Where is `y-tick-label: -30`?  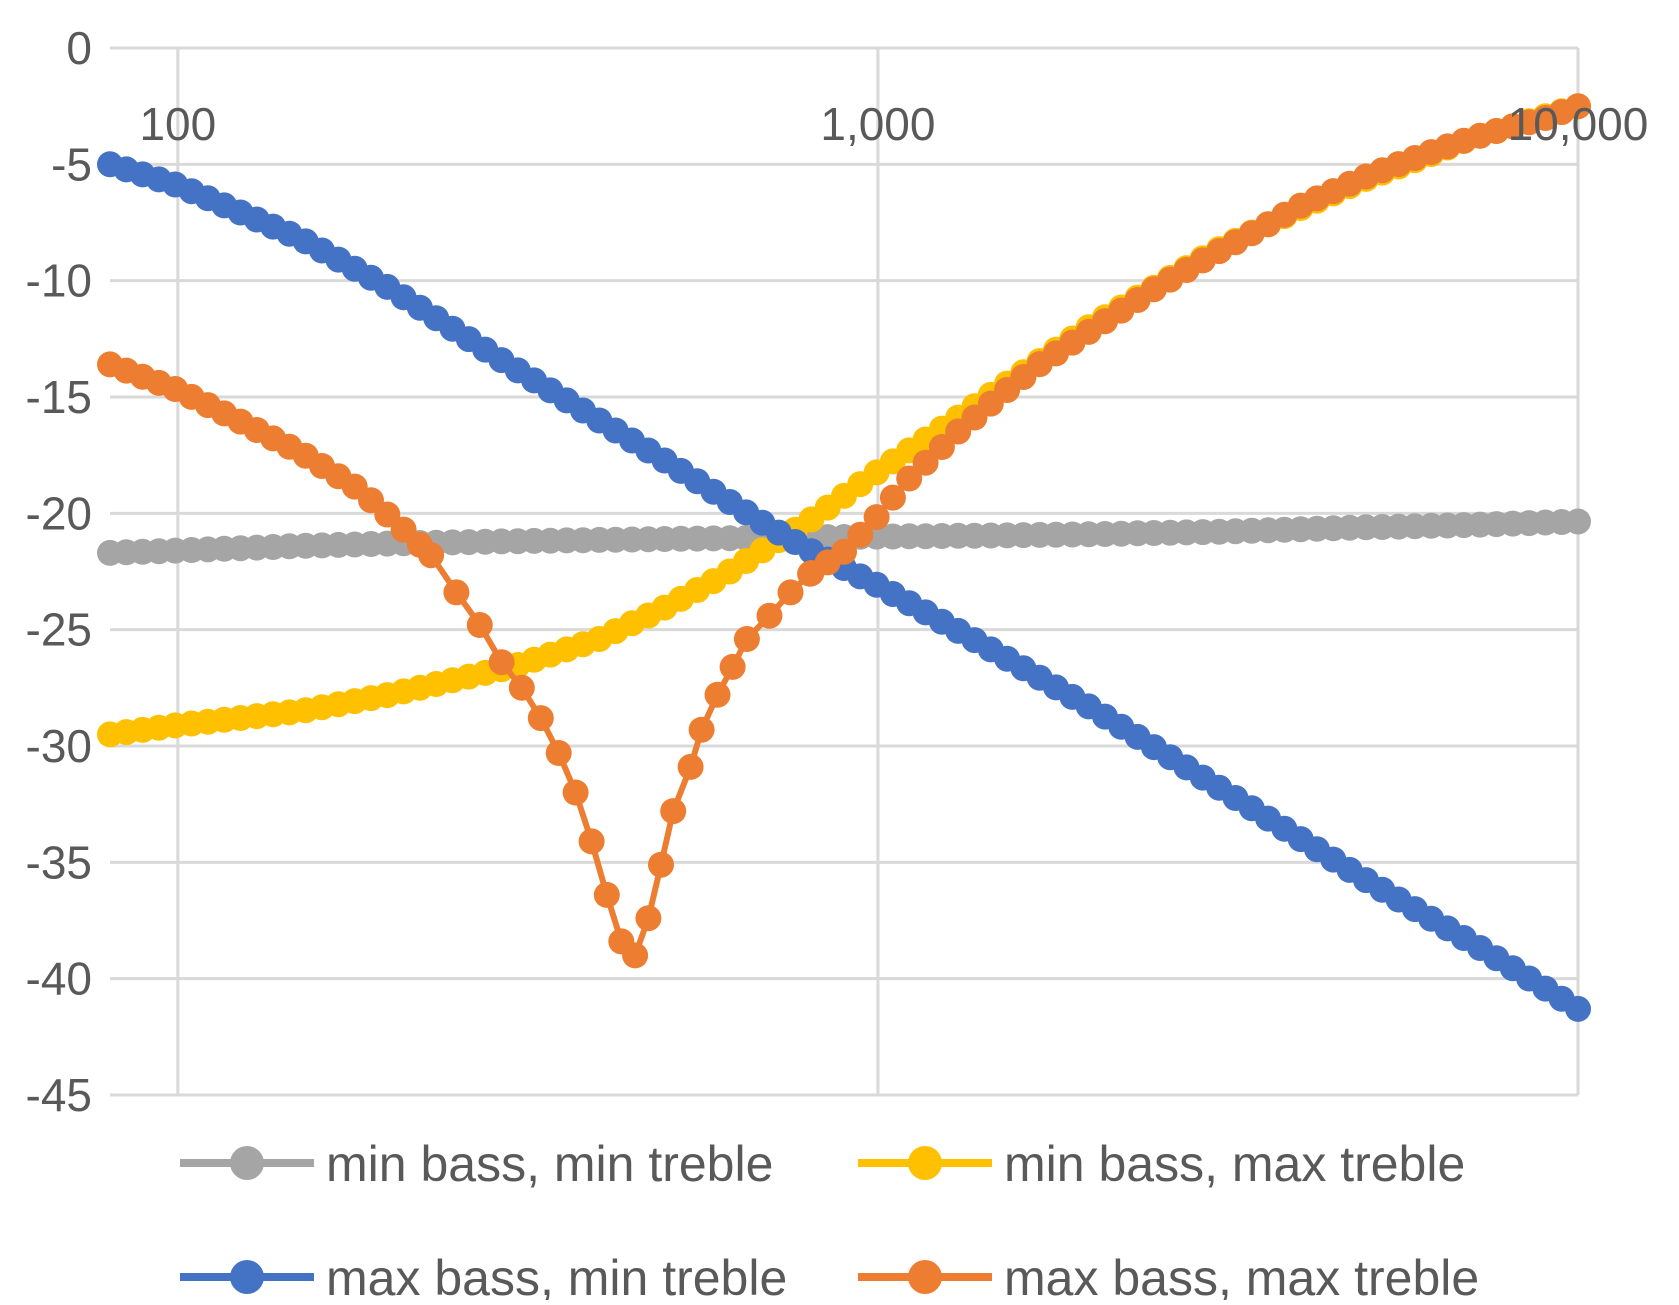
y-tick-label: -30 is located at coordinates (59, 746).